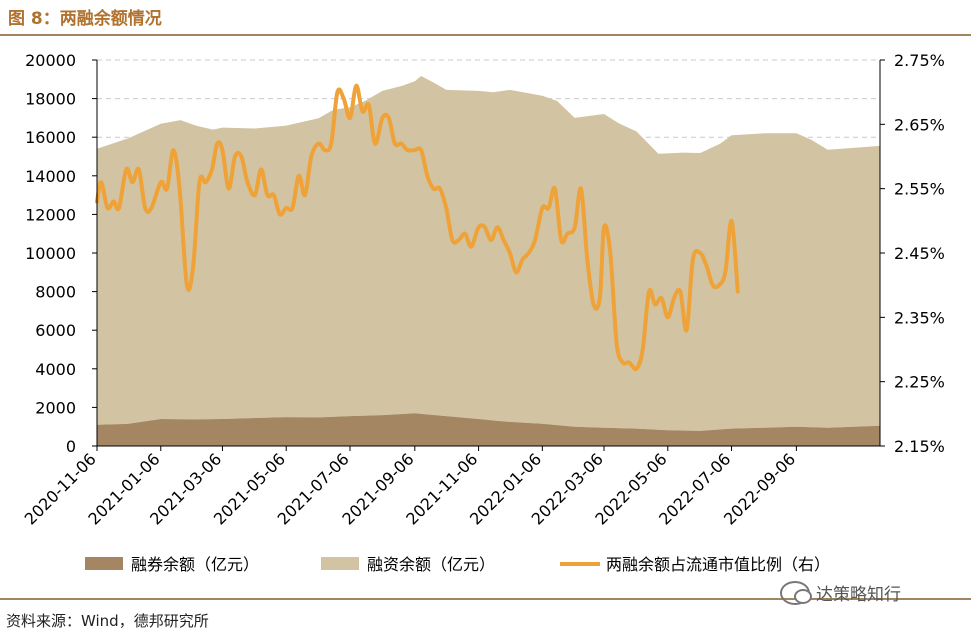  Describe the element at coordinates (919, 446) in the screenshot. I see `right-tick-label: 2.15%` at that location.